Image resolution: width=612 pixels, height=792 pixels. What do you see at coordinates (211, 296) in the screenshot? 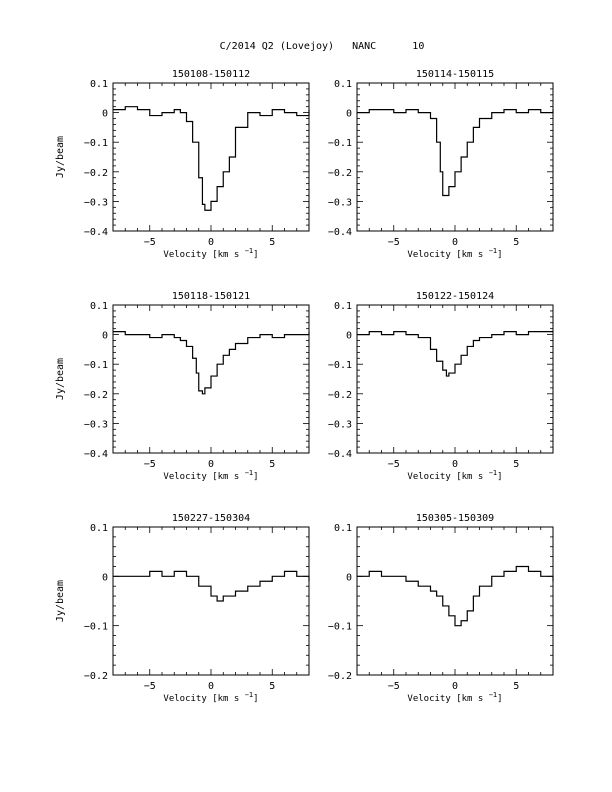
I see `panel-title: 150118-150121` at bounding box center [211, 296].